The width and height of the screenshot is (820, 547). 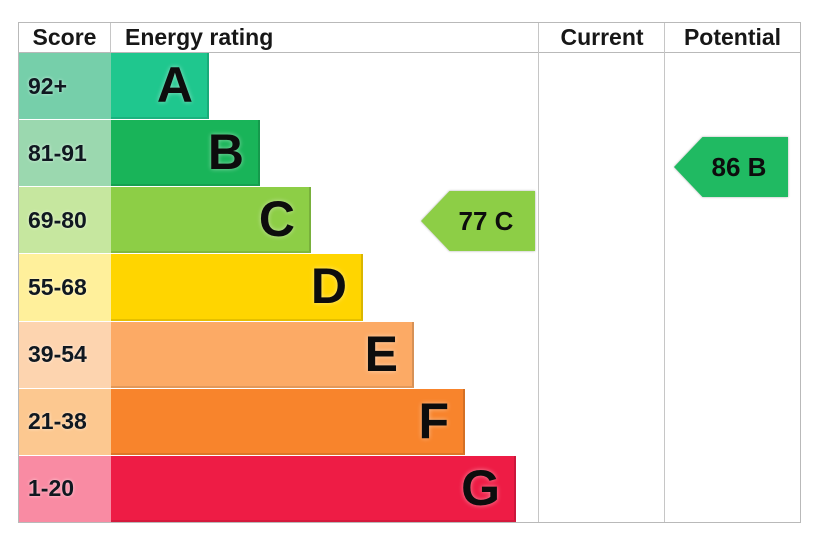 I want to click on rating-bar-g: G, so click(x=313, y=488).